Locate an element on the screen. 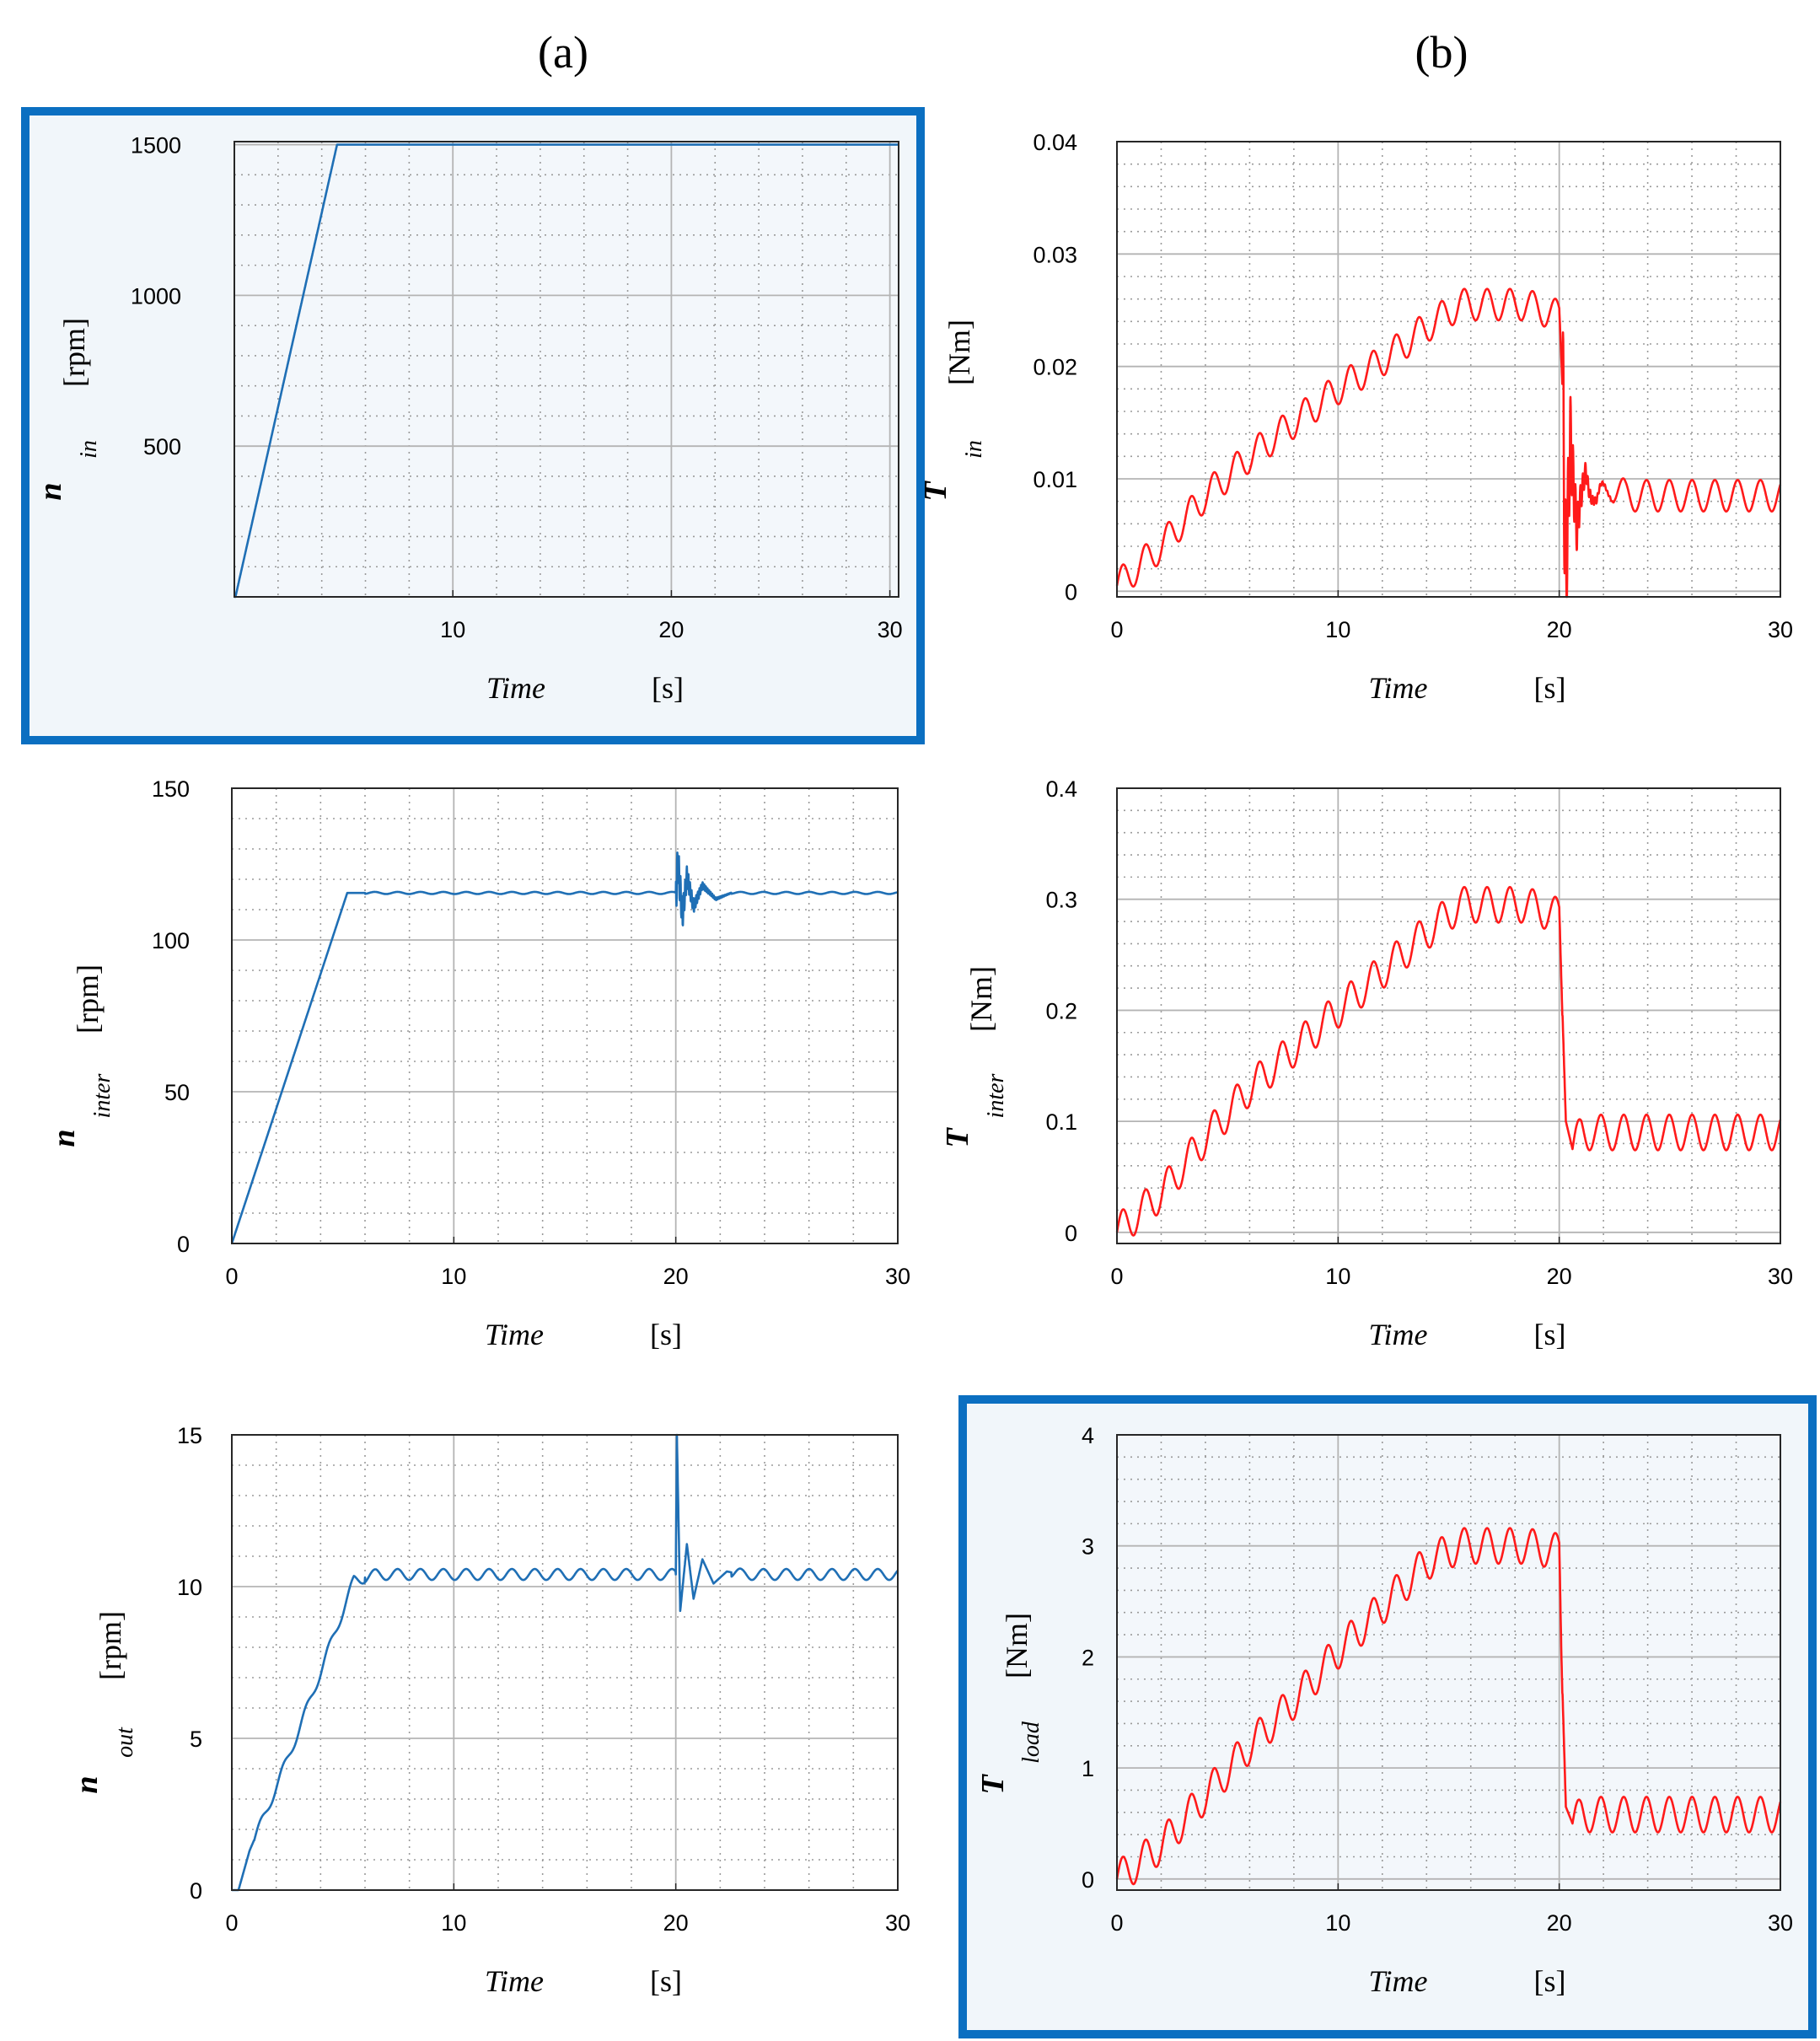  column-label-b: (b) is located at coordinates (1441, 52).